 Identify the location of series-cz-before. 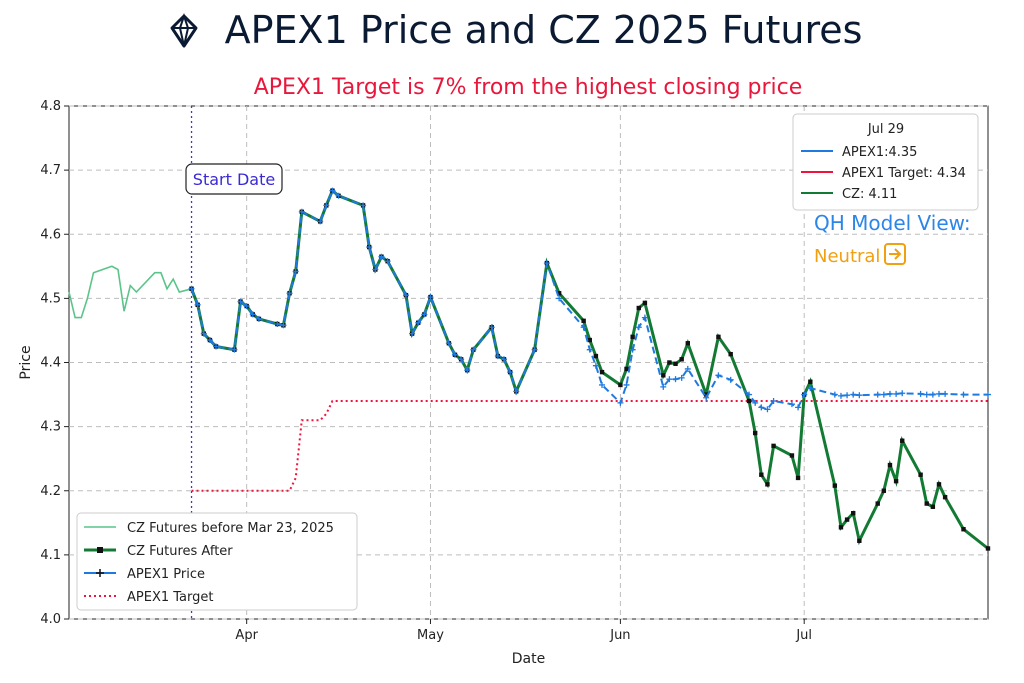
(130, 292).